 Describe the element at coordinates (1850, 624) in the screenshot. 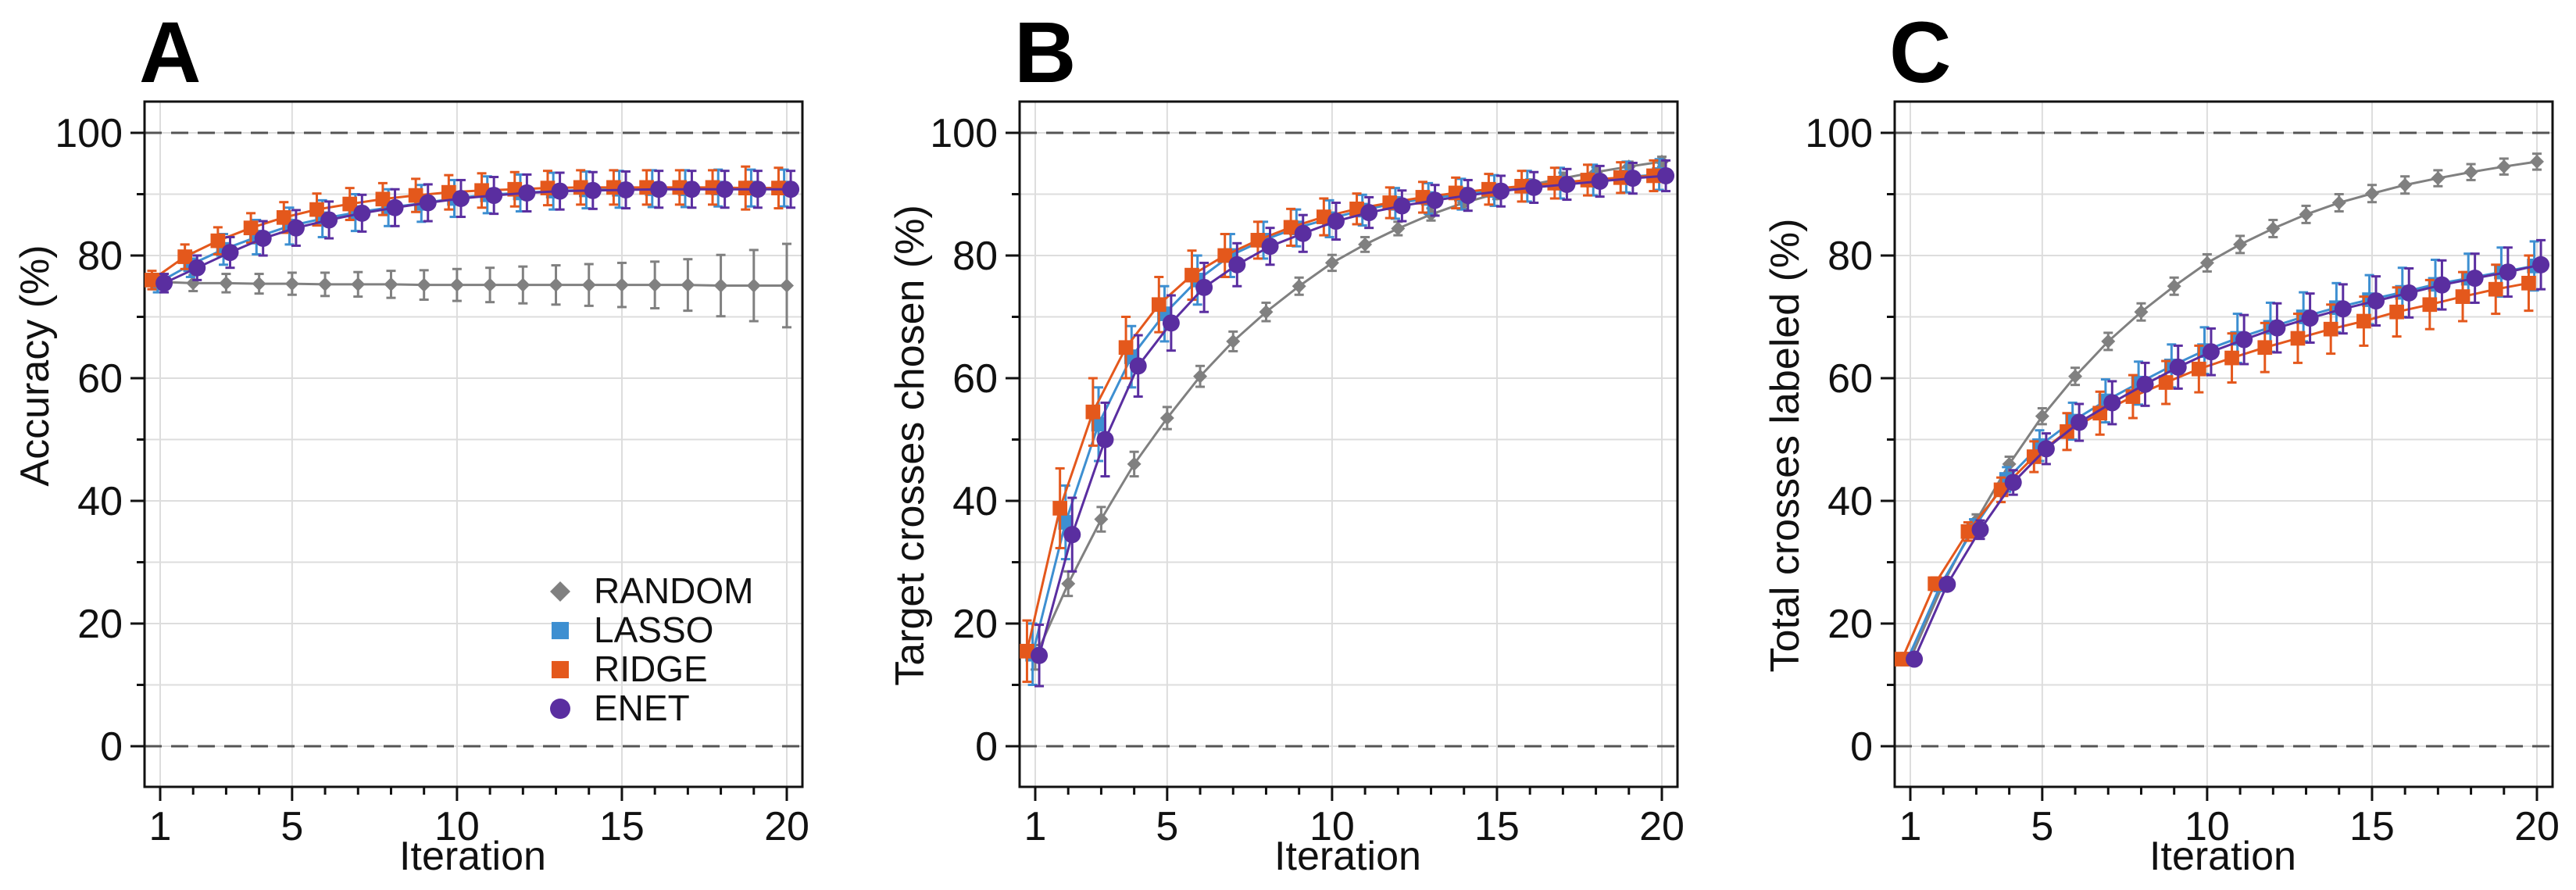

I see `y-tick-label: 20` at that location.